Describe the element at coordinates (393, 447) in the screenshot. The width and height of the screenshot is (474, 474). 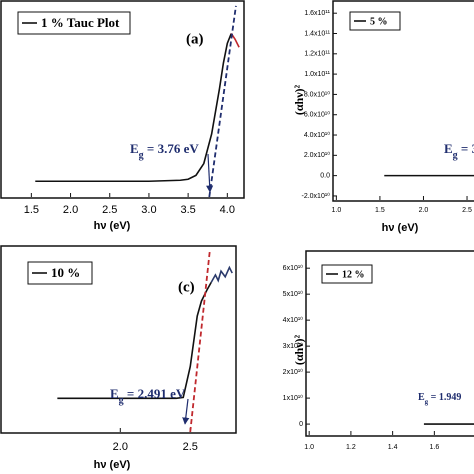
I see `x-tick-label: 1.4` at that location.